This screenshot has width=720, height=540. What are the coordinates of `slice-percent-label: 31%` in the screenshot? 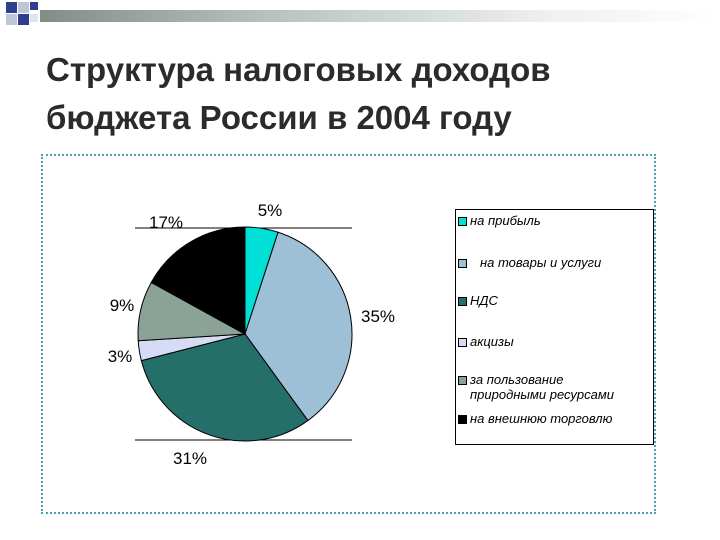 It's located at (190, 458).